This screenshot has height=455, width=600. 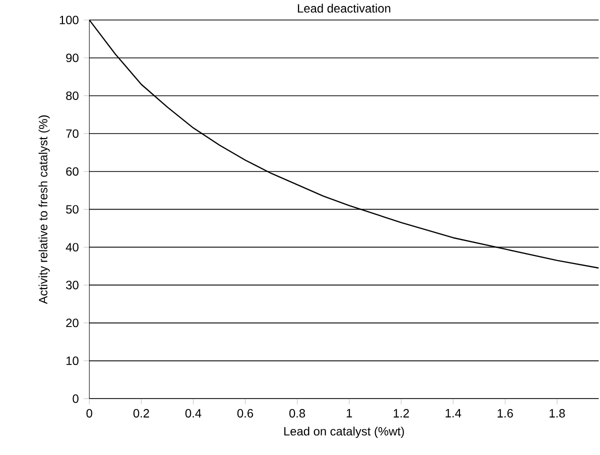 I want to click on y-tick-label: 30, so click(x=72, y=285).